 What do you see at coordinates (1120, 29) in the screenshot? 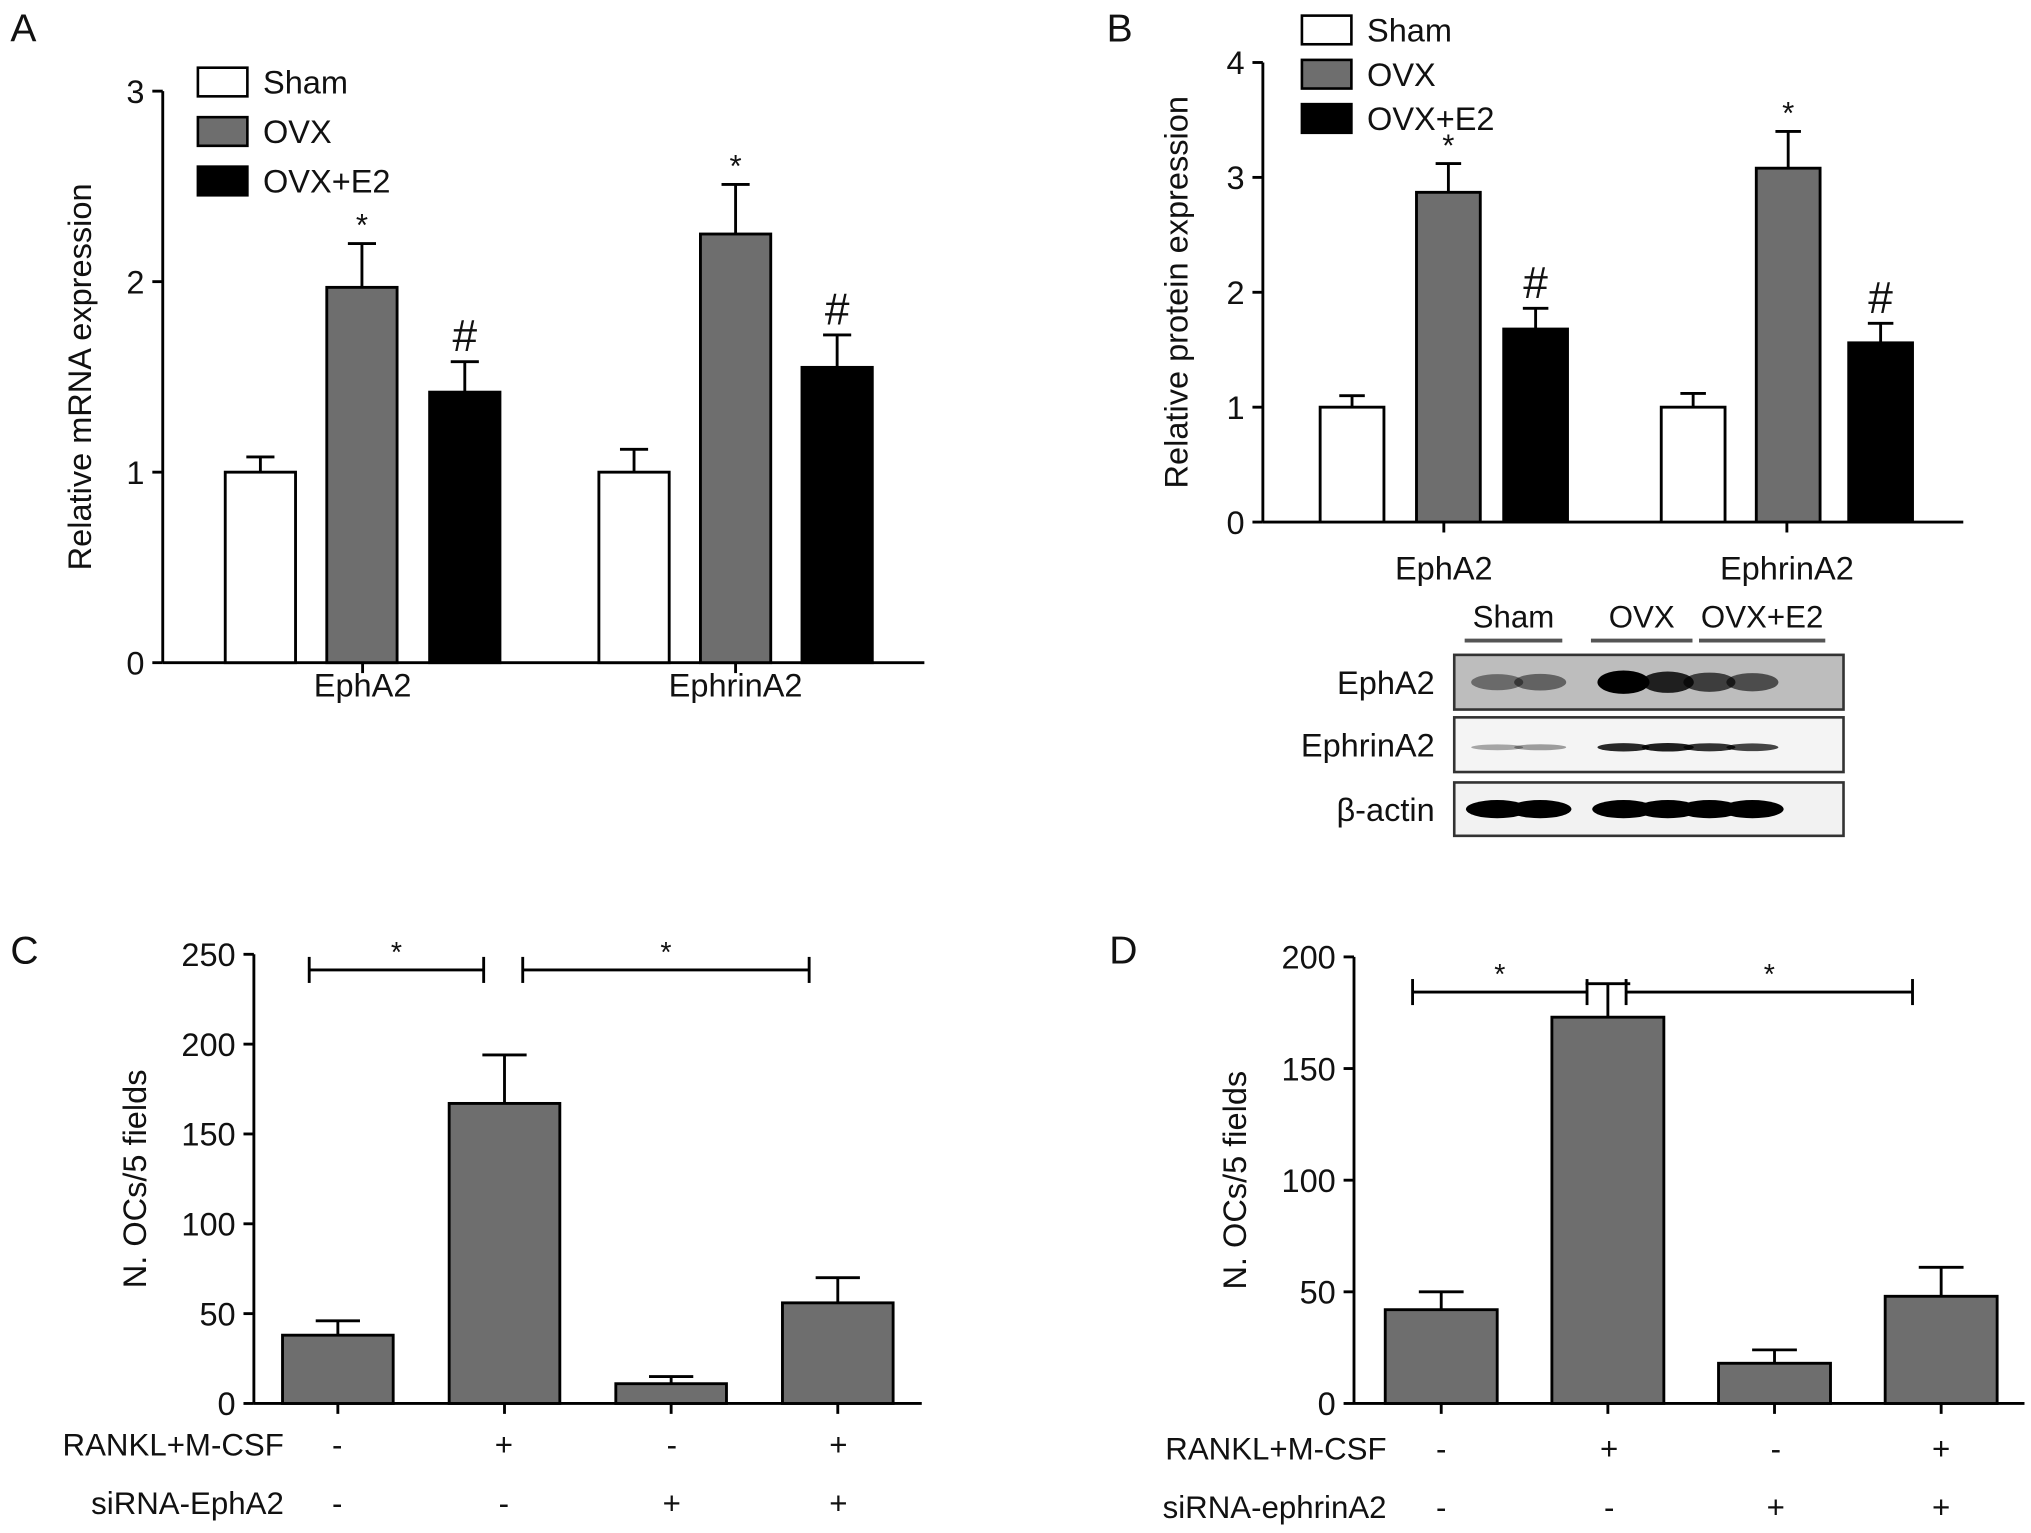
I see `panel-label: B` at bounding box center [1120, 29].